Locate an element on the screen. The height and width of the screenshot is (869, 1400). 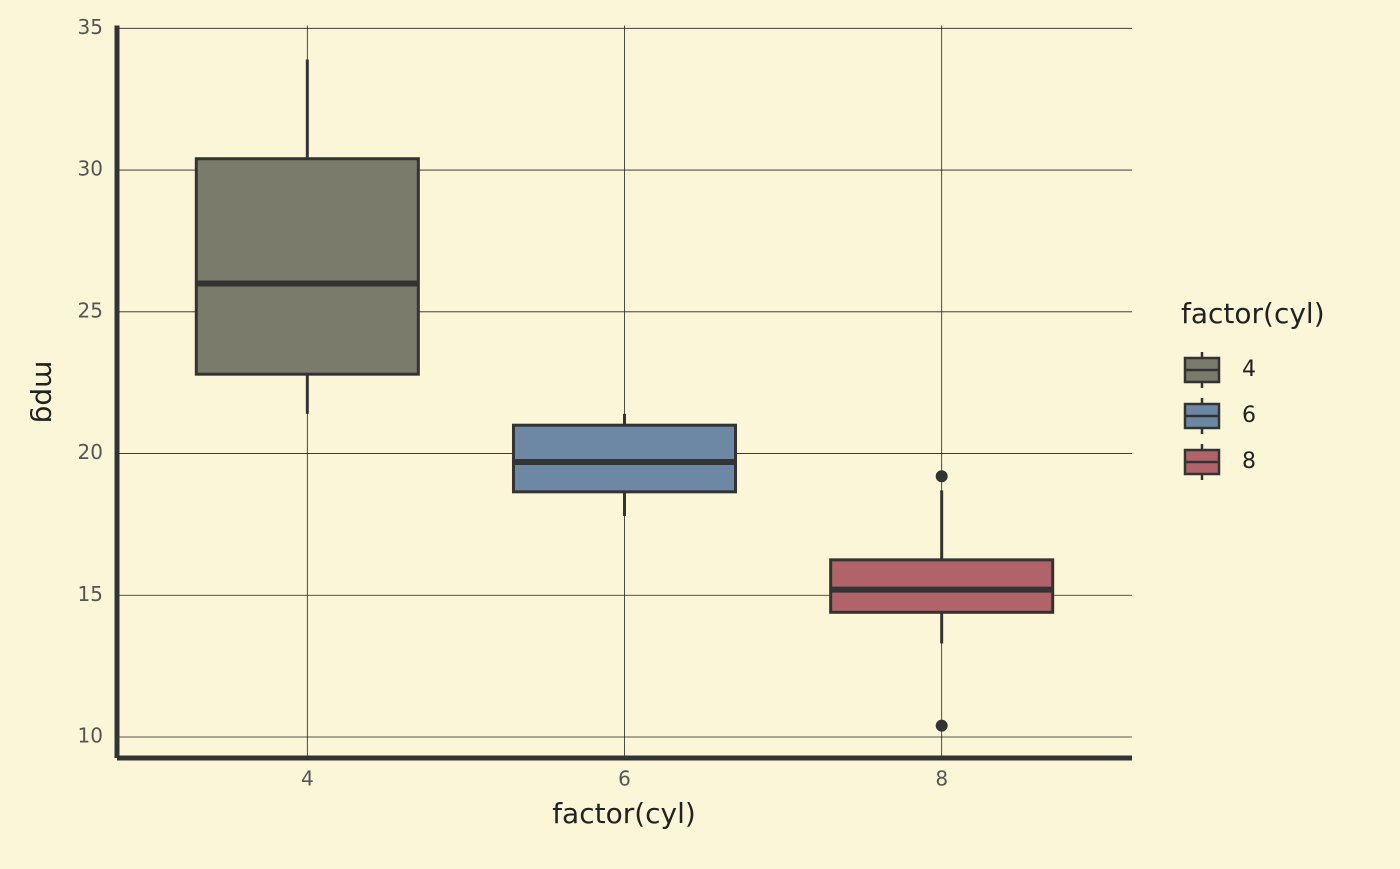
legend-label: 4 is located at coordinates (1249, 369).